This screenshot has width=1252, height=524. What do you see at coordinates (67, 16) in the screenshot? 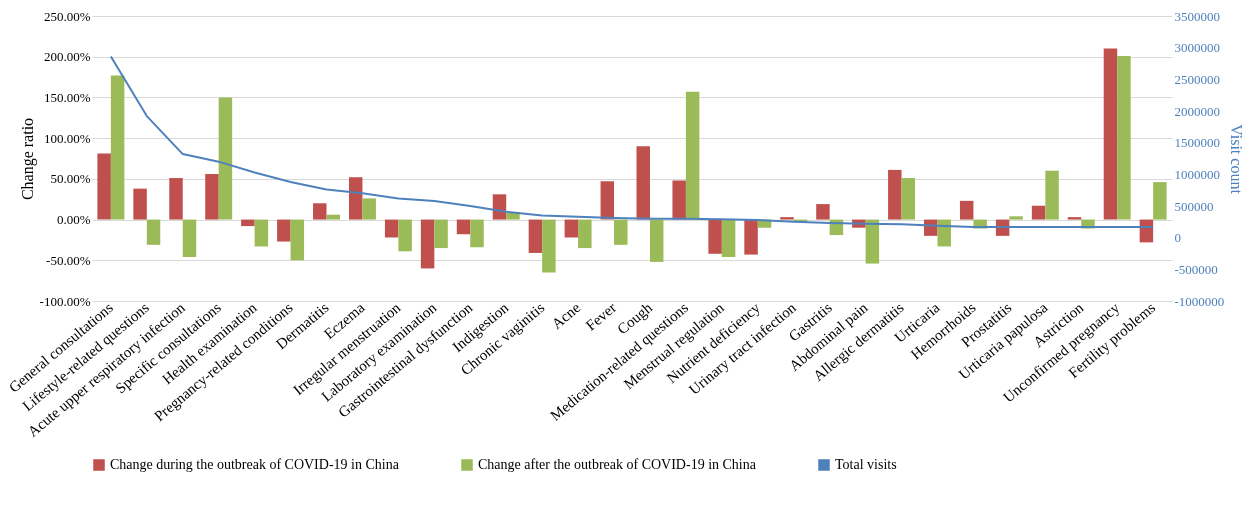
I see `y-tick-label: 250.00%` at bounding box center [67, 16].